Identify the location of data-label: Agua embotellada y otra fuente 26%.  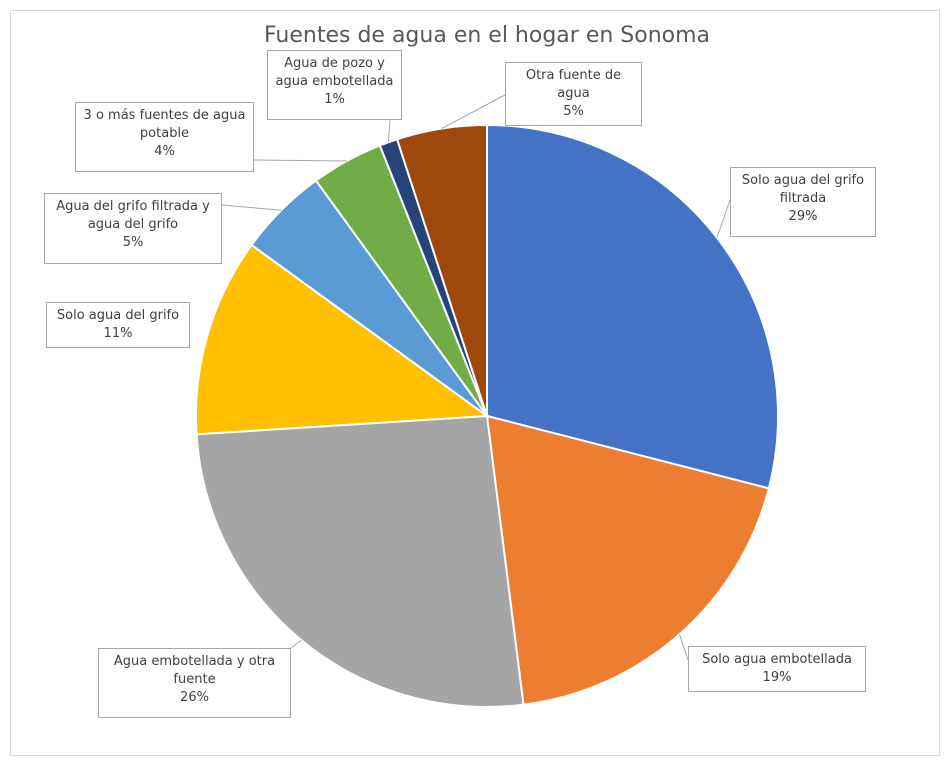
(194, 683).